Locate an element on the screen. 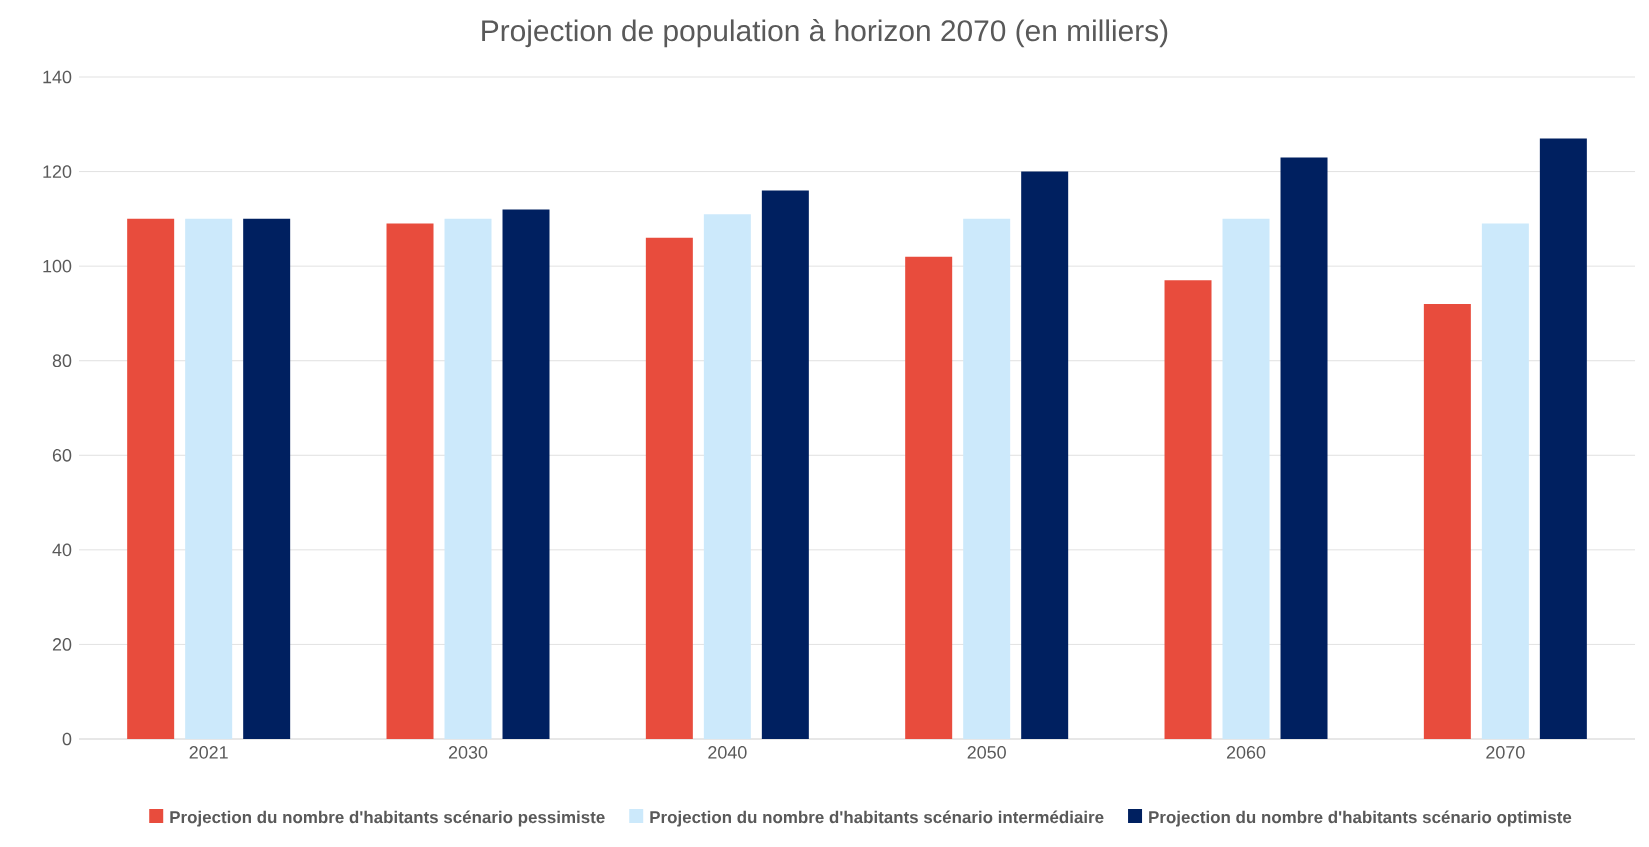  y-tick-label: 140 is located at coordinates (57, 77).